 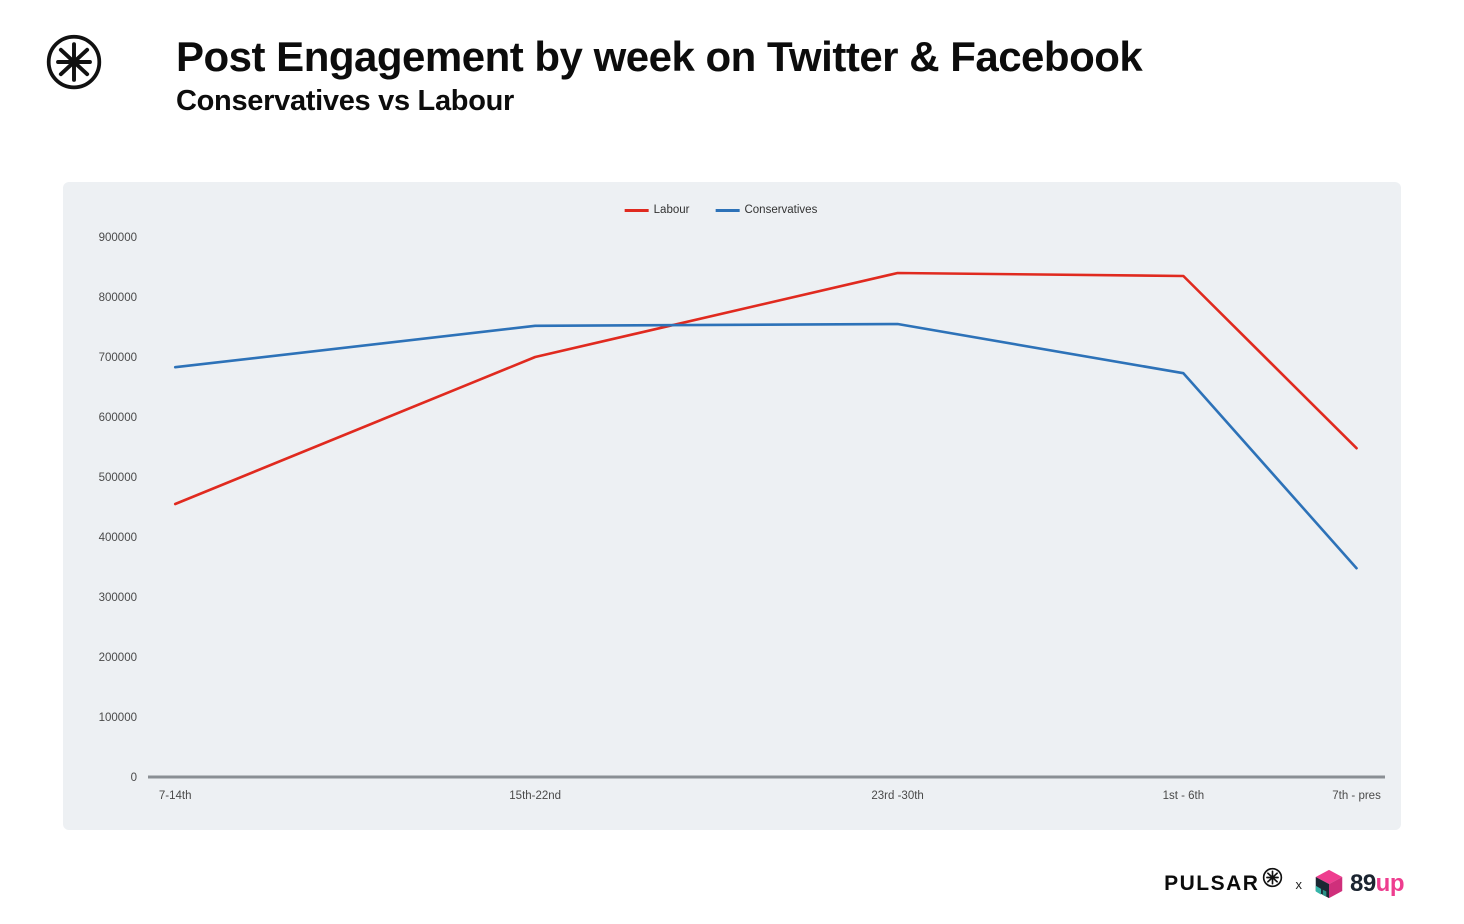 I want to click on footer-brands: PULSAR x 89up, so click(x=1284, y=883).